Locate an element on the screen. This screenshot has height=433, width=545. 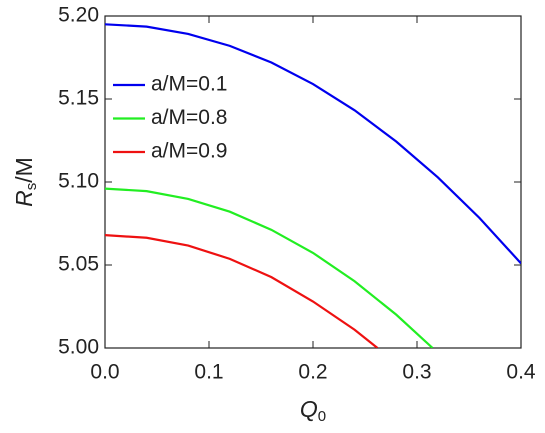
y-label-main: R is located at coordinates (24, 198).